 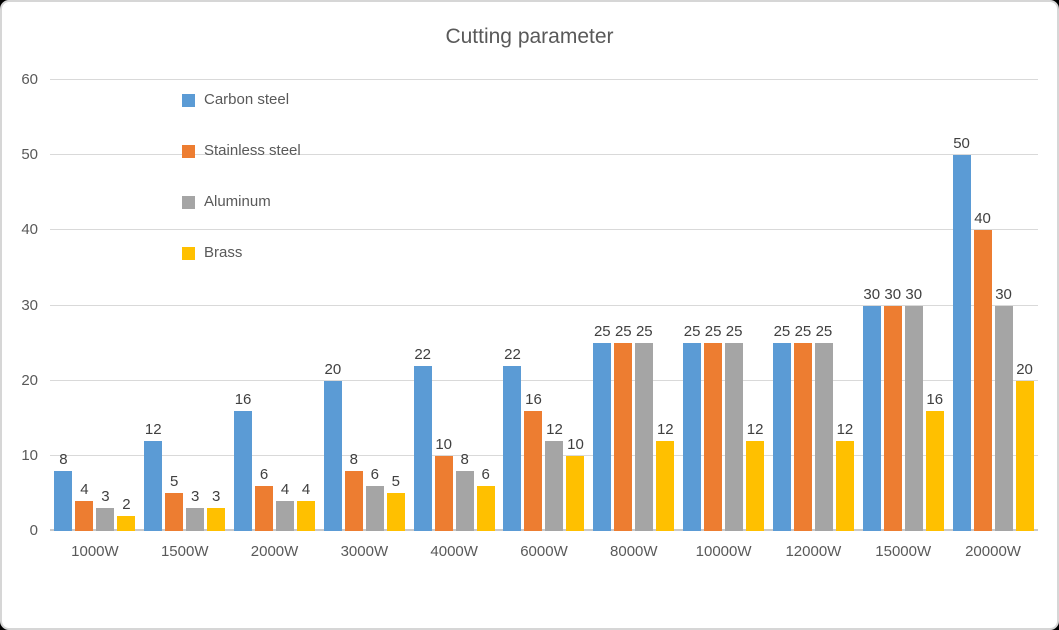 I want to click on y-axis-labels: 0 10 20 30 40 50 60, so click(x=20, y=305).